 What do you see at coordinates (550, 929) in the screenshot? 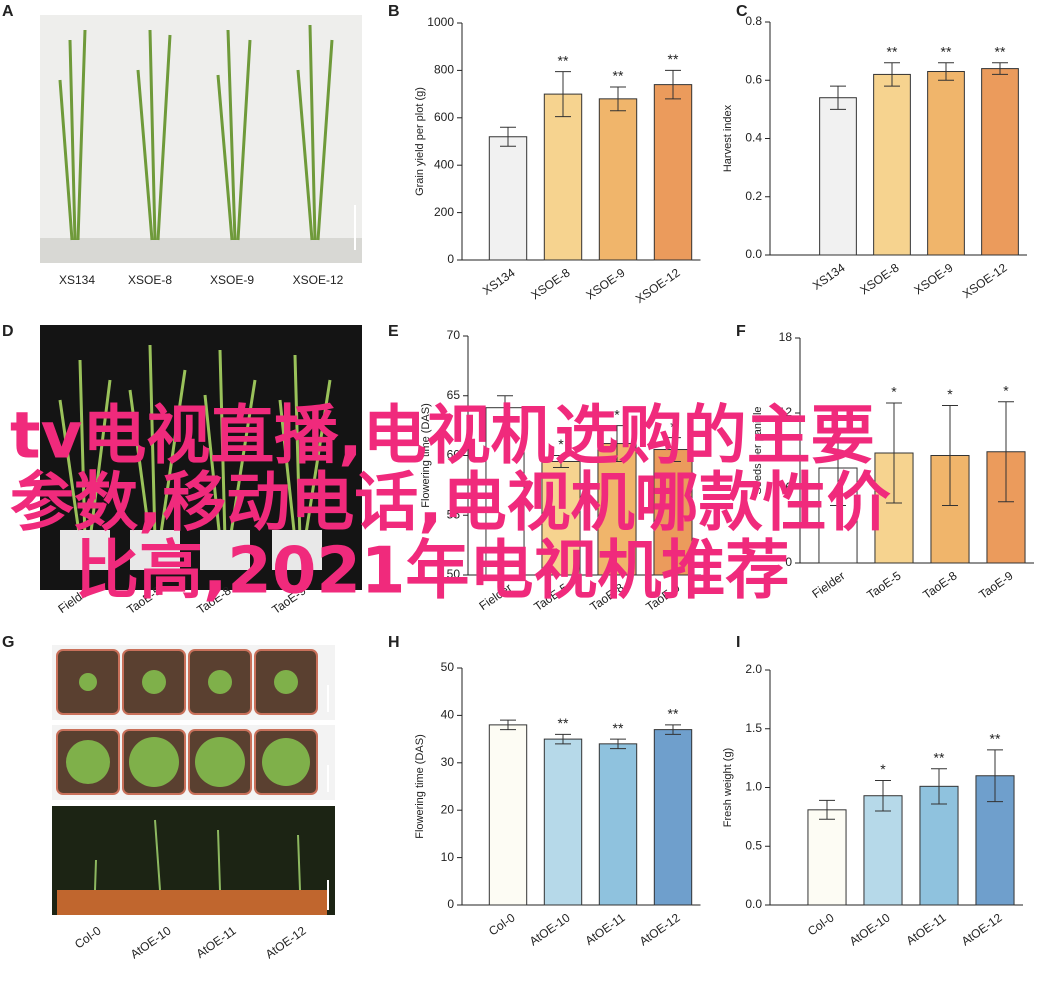
I see `x-tick-label: AtOE-10` at bounding box center [550, 929].